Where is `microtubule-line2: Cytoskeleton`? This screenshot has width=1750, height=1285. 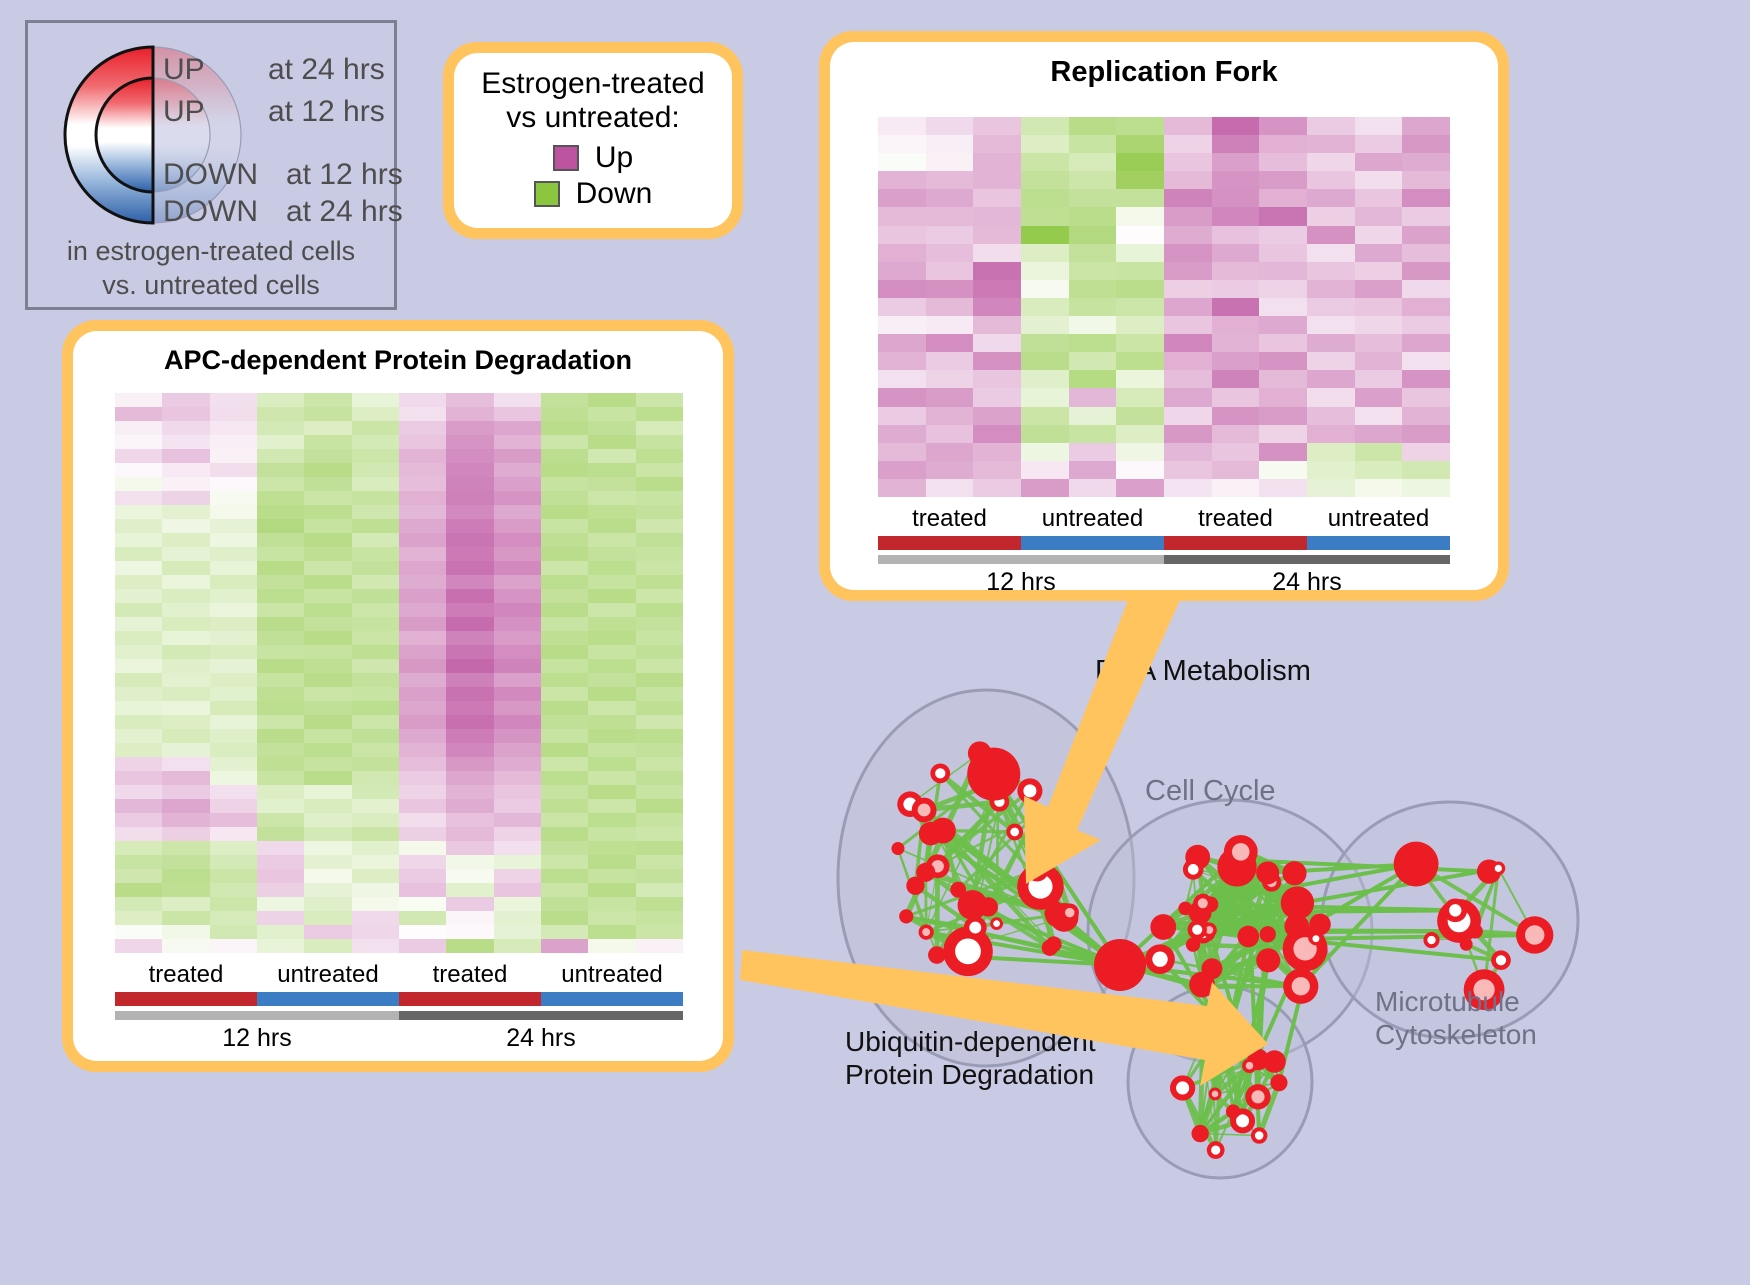 microtubule-line2: Cytoskeleton is located at coordinates (1456, 1034).